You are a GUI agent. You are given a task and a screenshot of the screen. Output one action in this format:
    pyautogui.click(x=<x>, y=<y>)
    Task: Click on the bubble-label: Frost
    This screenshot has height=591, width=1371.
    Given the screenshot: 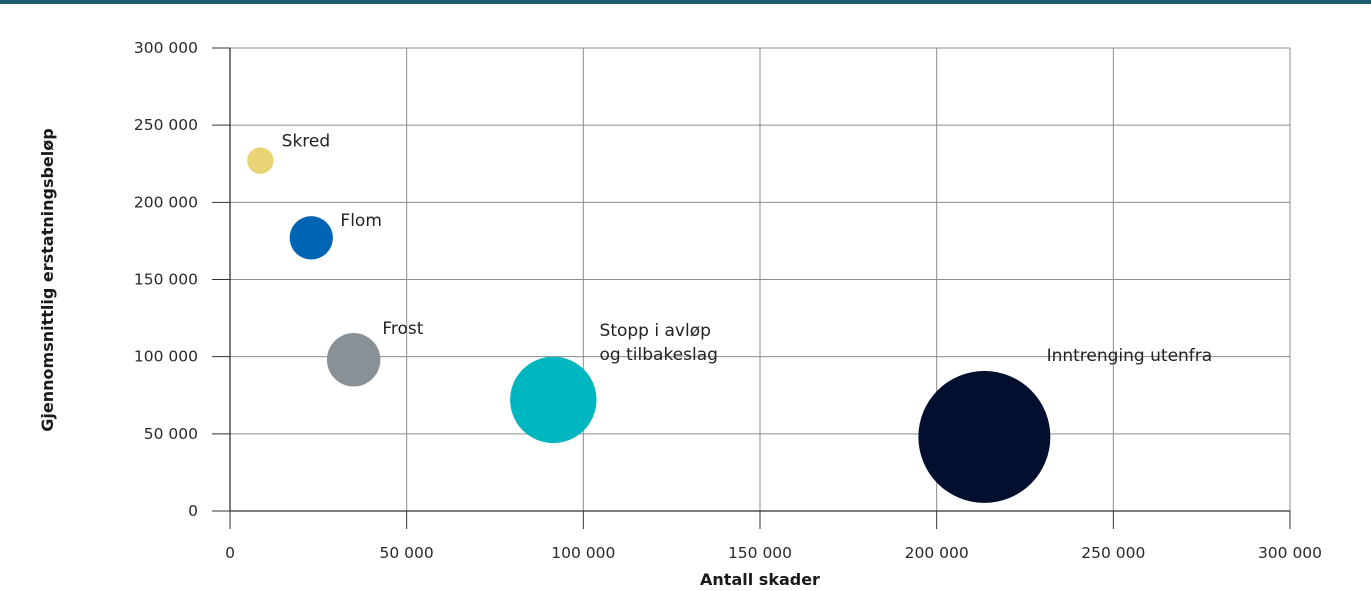 What is the action you would take?
    pyautogui.click(x=402, y=329)
    